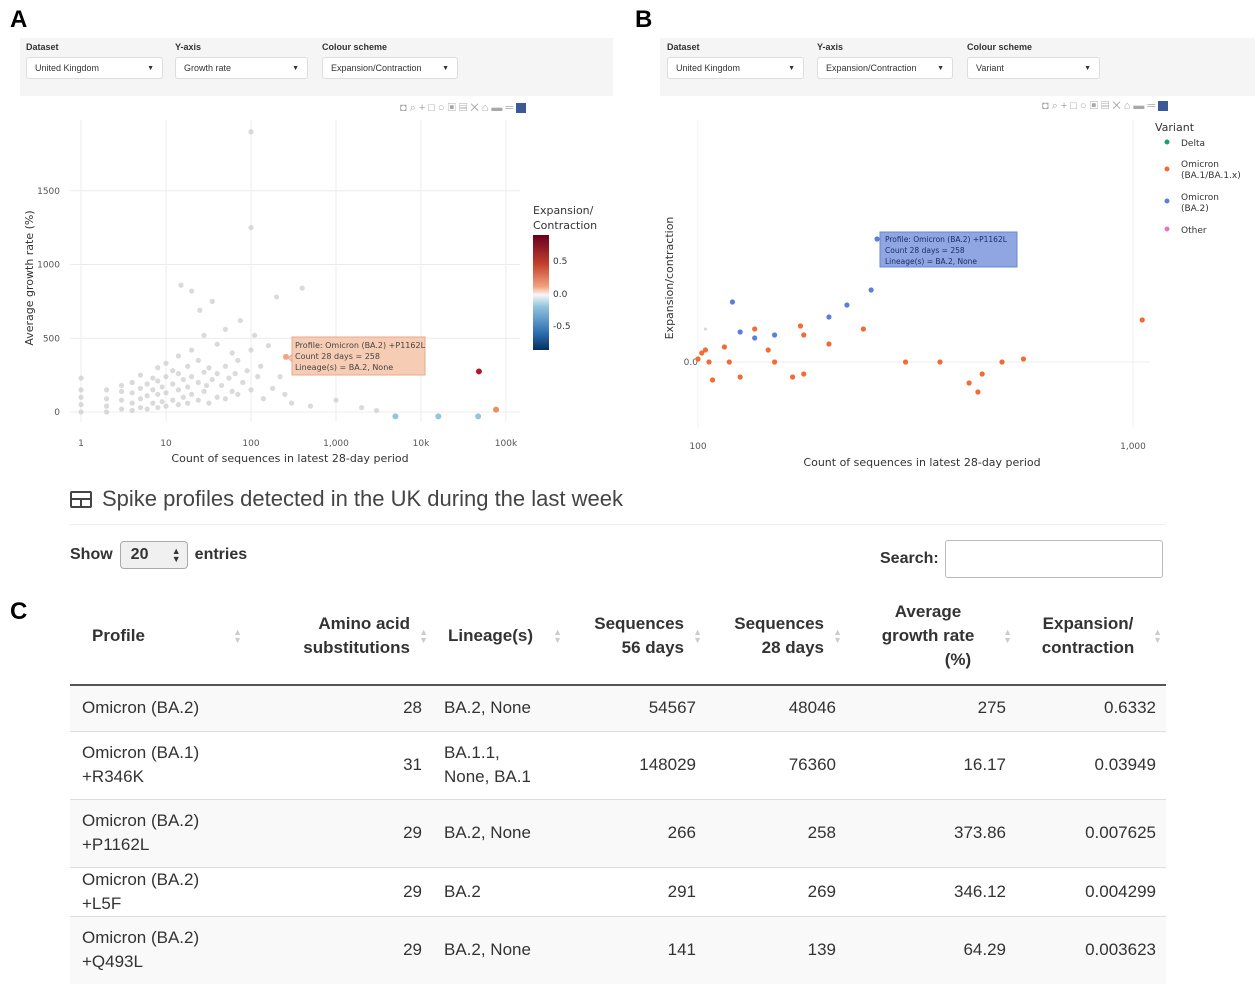 The image size is (1256, 984). Describe the element at coordinates (1153, 106) in the screenshot. I see `compare-hover-icon: ═` at that location.